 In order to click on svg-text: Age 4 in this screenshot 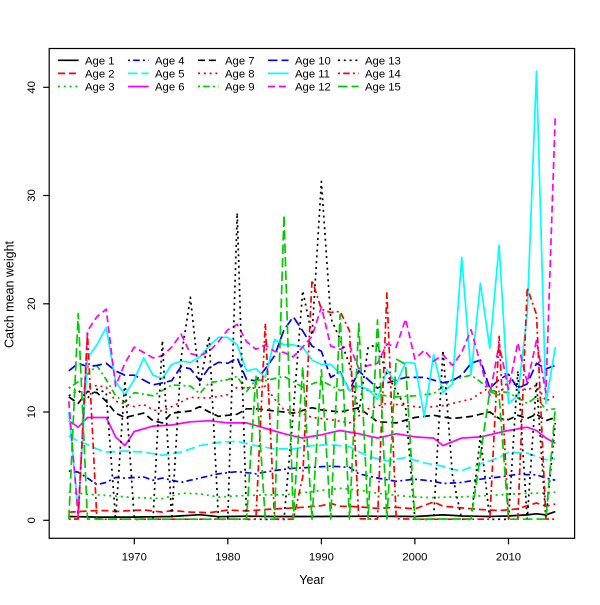, I will do `click(170, 61)`.